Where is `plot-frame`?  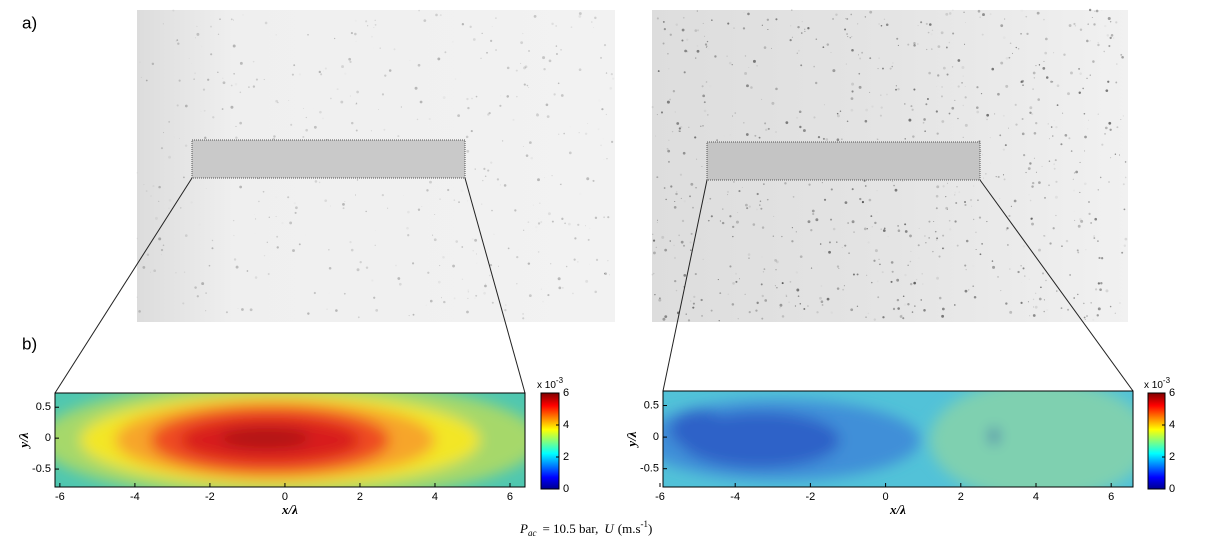 plot-frame is located at coordinates (290, 440).